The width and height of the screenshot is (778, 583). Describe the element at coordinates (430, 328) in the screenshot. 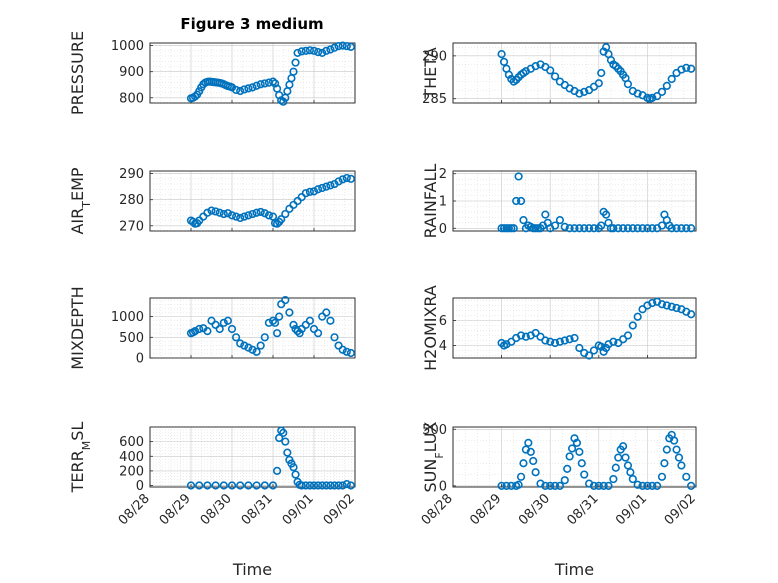

I see `y-axis-label: H2OMIXRA` at that location.